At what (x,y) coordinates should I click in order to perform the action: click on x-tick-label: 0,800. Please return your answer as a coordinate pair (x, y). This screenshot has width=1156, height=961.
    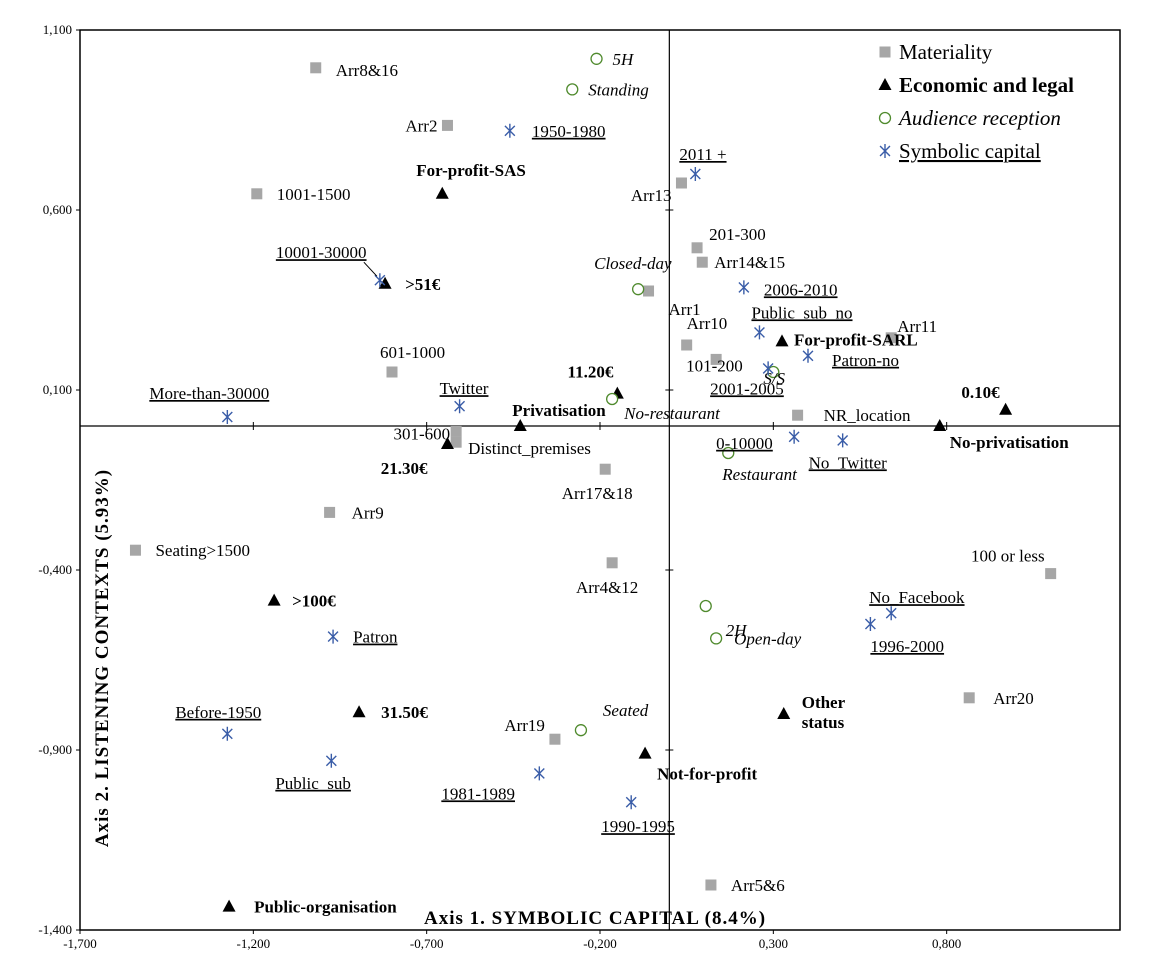
    Looking at the image, I should click on (946, 943).